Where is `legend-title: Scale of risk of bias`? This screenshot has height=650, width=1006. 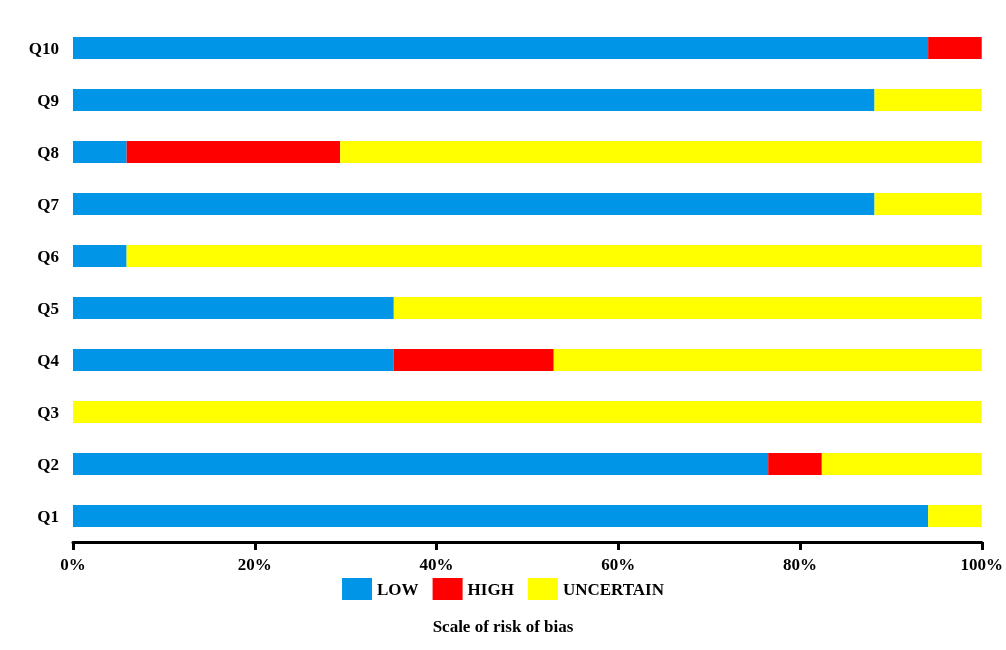
legend-title: Scale of risk of bias is located at coordinates (503, 626).